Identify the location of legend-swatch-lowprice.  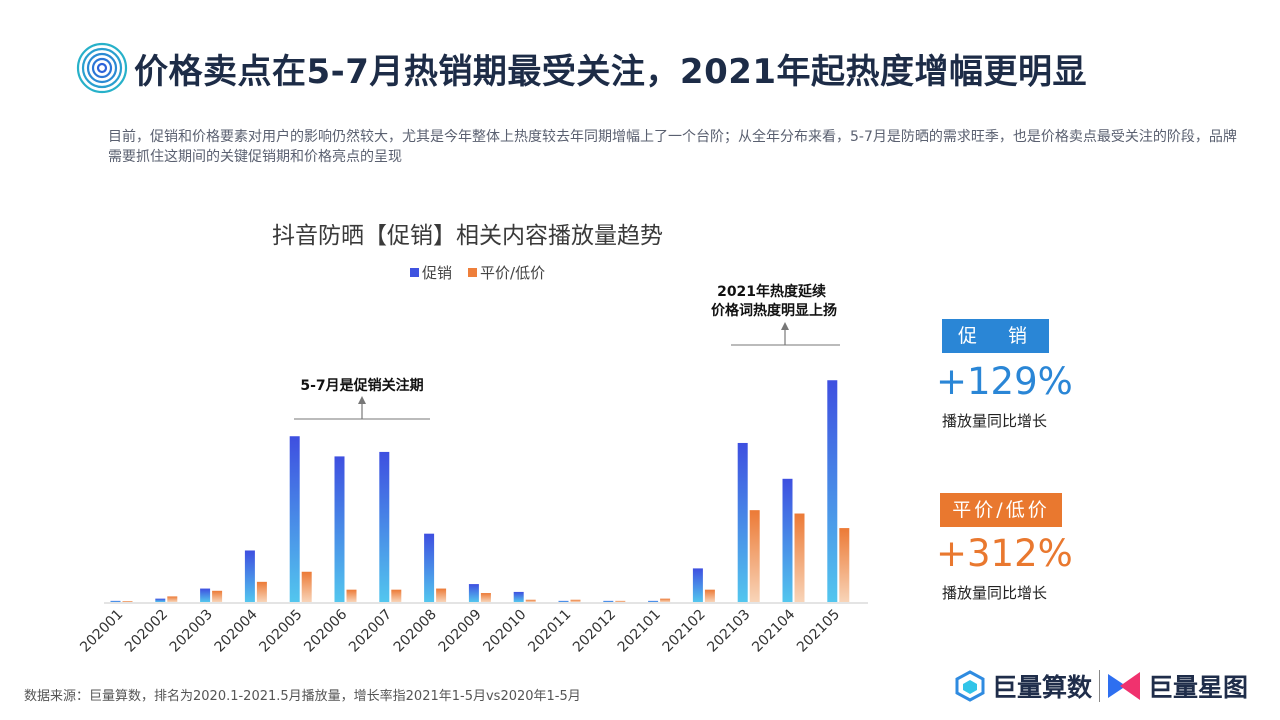
(473, 272).